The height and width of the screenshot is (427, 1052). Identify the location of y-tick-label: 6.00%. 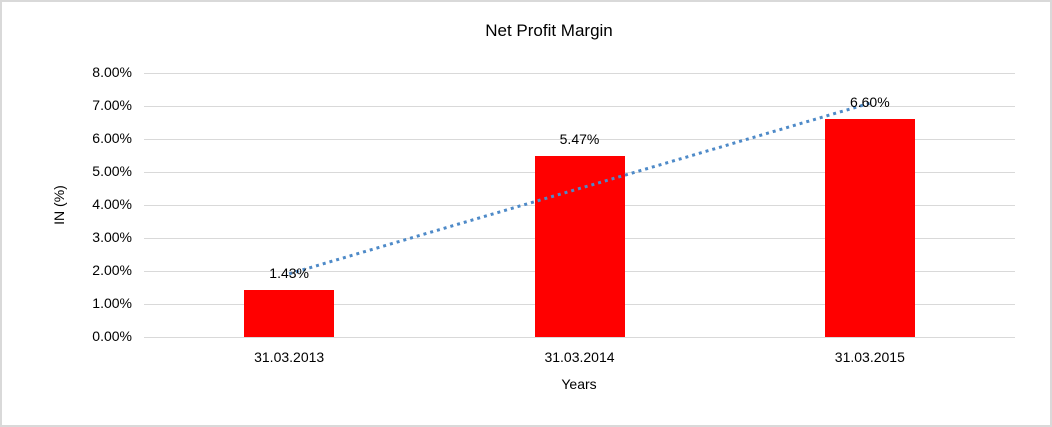
(112, 138).